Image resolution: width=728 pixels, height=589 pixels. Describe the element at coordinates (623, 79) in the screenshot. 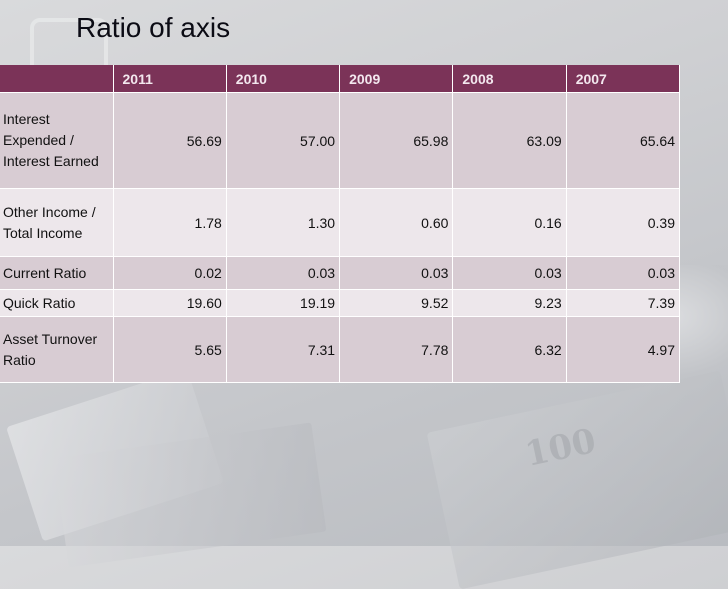

I see `year-header-cell: 2007` at that location.